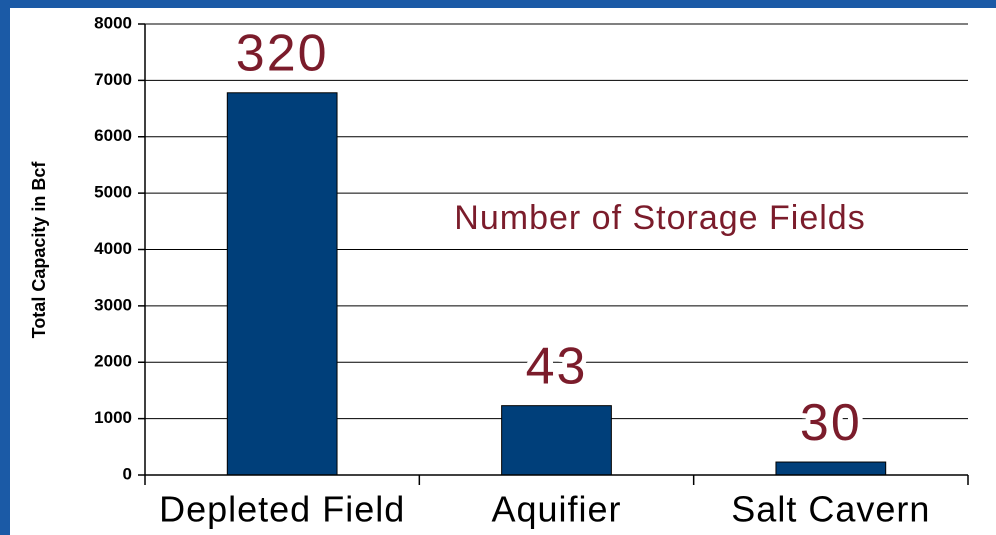 Image resolution: width=996 pixels, height=535 pixels. I want to click on y-tick-label: 8000, so click(113, 22).